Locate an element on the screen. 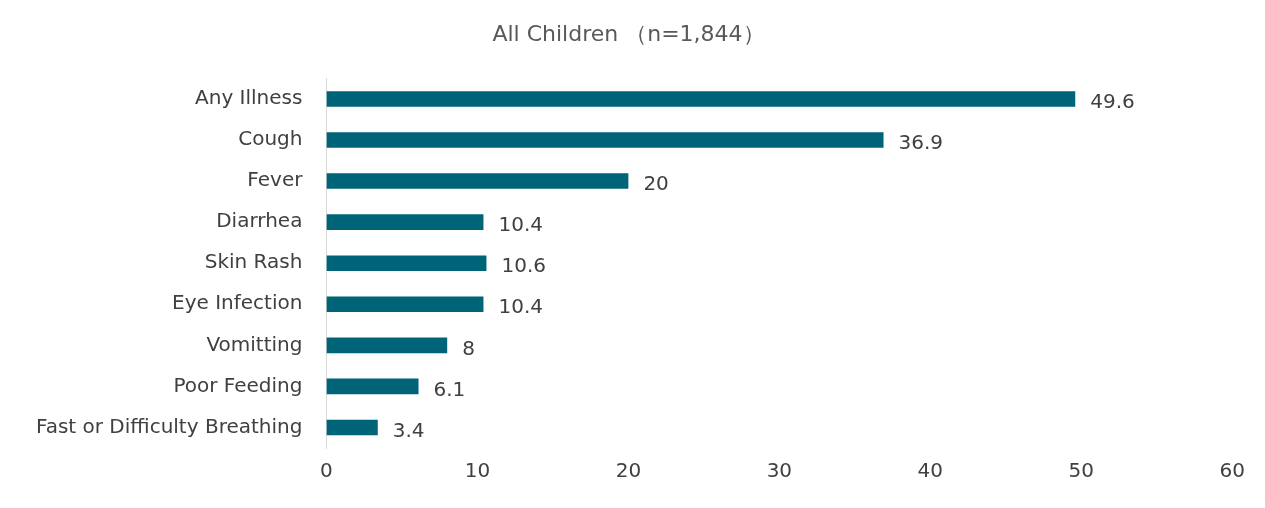  x-tick-label: 40 is located at coordinates (930, 470).